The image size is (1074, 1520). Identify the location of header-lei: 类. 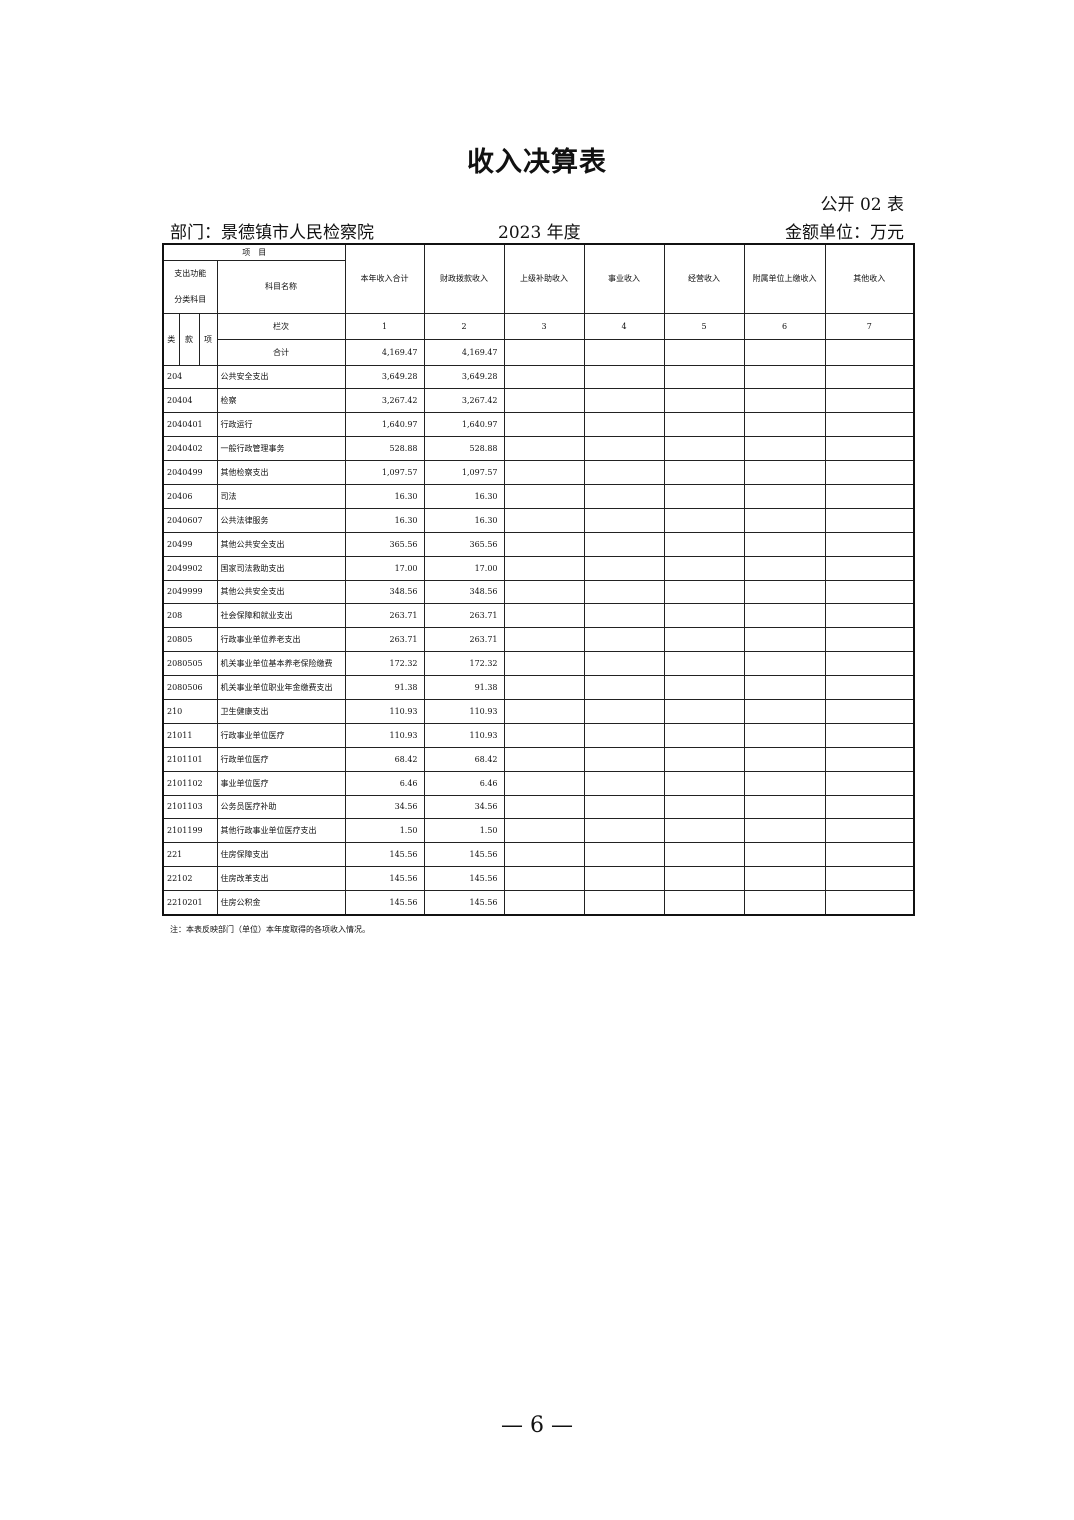
(171, 339).